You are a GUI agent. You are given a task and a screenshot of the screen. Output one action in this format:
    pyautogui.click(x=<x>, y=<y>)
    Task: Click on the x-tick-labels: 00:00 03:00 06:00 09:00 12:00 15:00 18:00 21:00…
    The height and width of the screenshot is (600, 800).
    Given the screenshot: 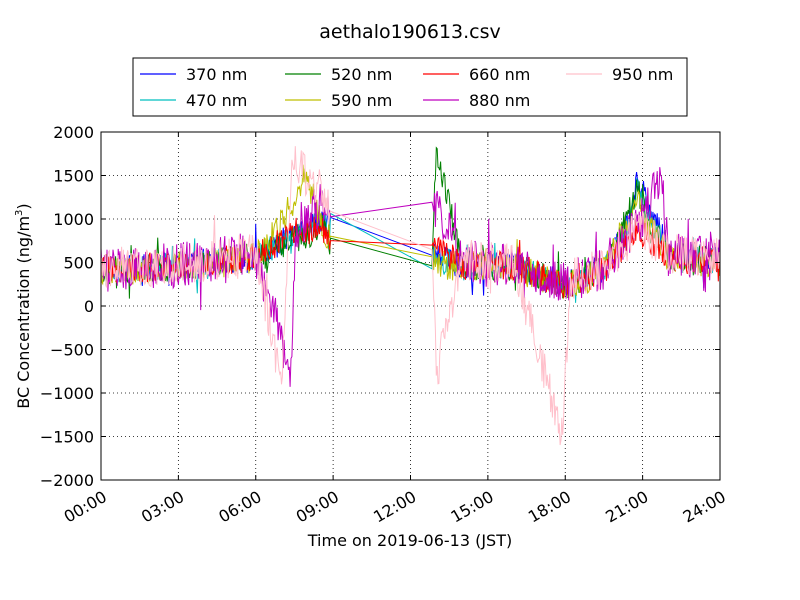 What is the action you would take?
    pyautogui.click(x=395, y=507)
    